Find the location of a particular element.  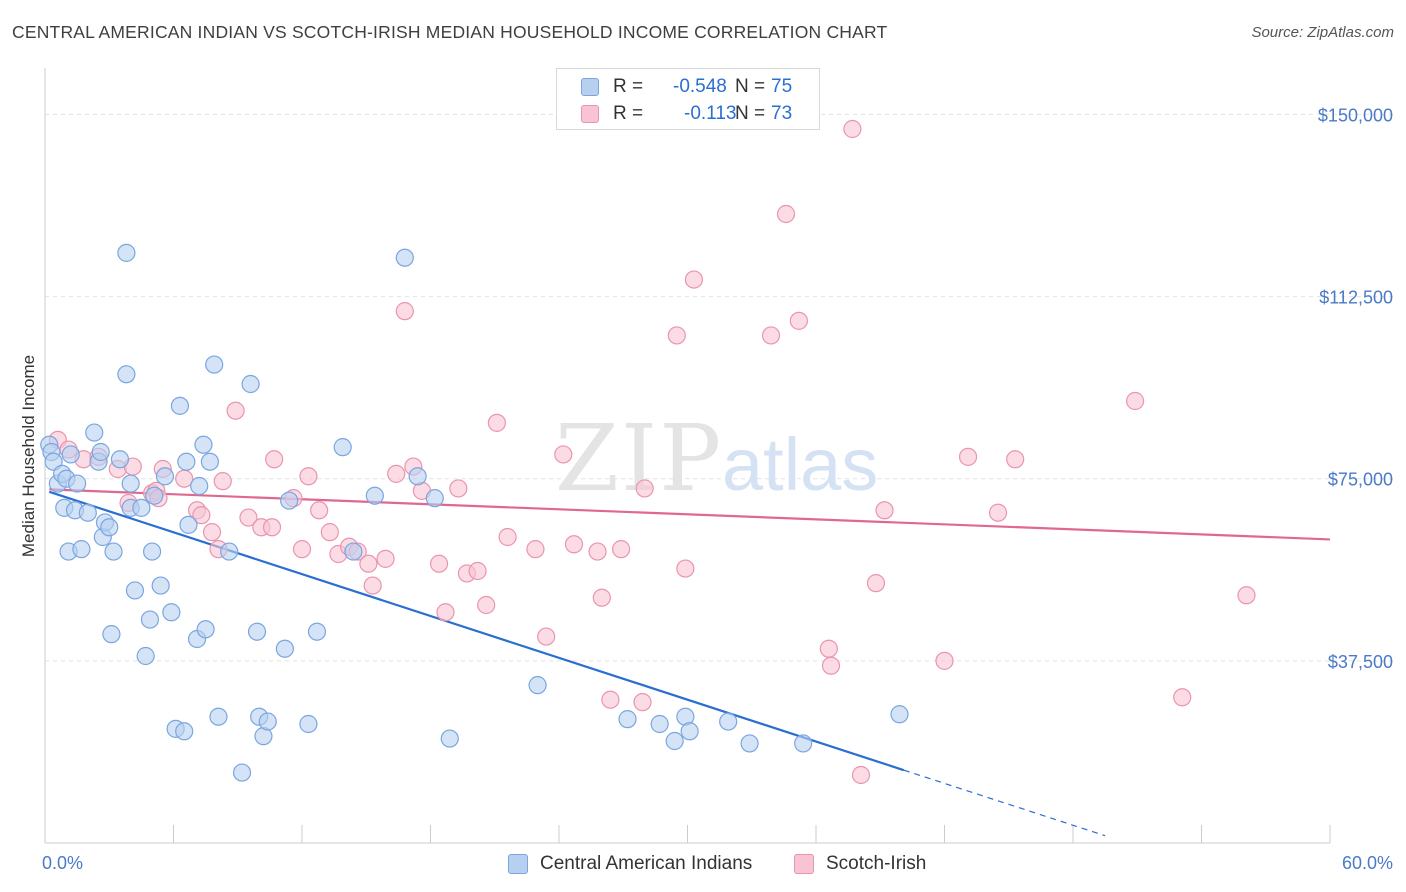

y-tick-label: $75,000 is located at coordinates (1360, 480).